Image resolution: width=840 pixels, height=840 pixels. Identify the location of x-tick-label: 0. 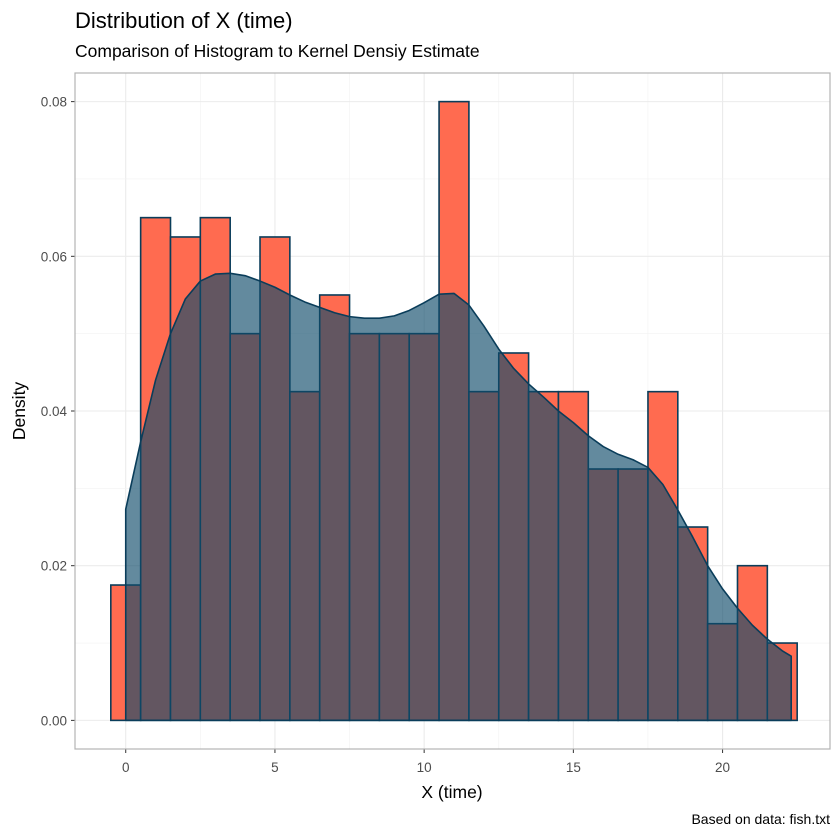
(126, 767).